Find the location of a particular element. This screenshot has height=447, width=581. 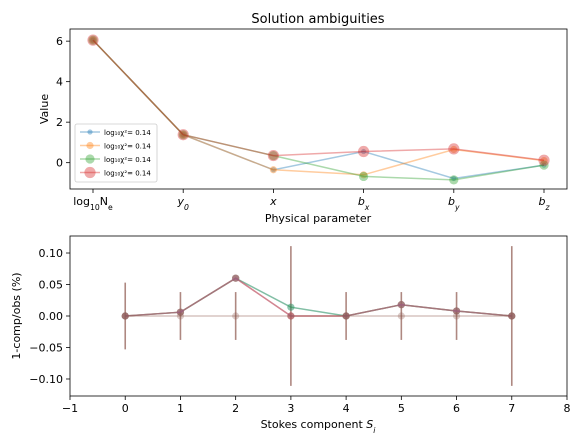

top-x-tick-label: log10Ne is located at coordinates (93, 203).